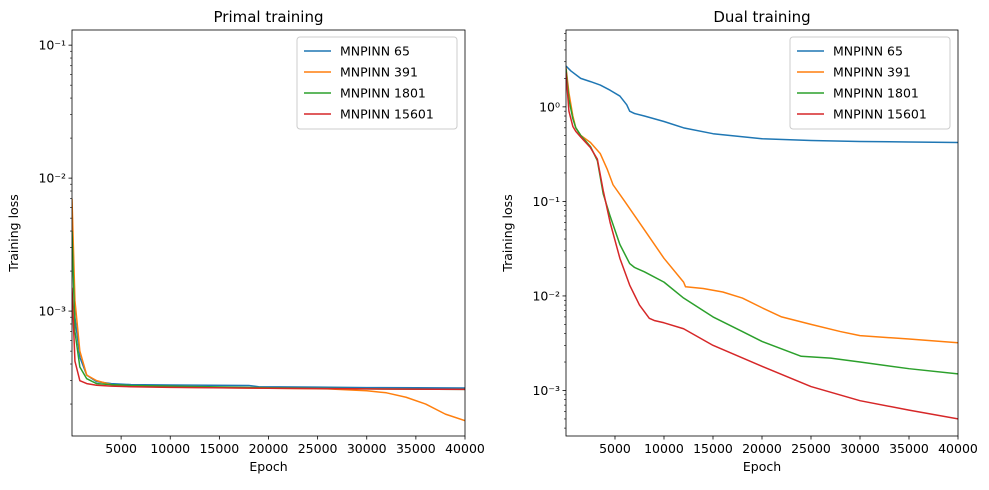 The height and width of the screenshot is (490, 989). Describe the element at coordinates (761, 17) in the screenshot. I see `chart-title: Dual training` at that location.